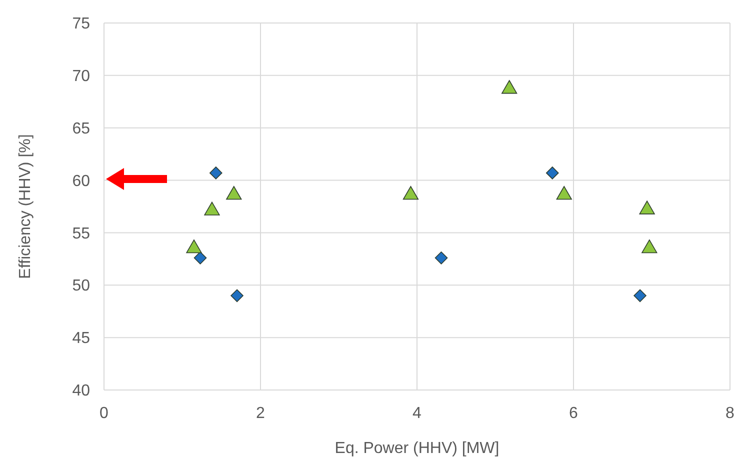 This screenshot has width=750, height=475. Describe the element at coordinates (417, 413) in the screenshot. I see `x-tick-label: 4` at that location.